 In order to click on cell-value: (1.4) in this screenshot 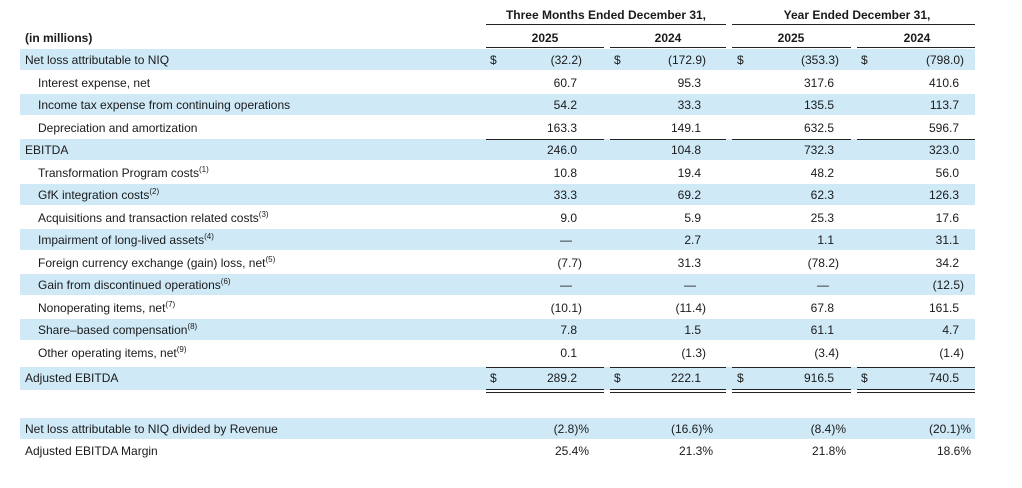, I will do `click(951, 352)`.